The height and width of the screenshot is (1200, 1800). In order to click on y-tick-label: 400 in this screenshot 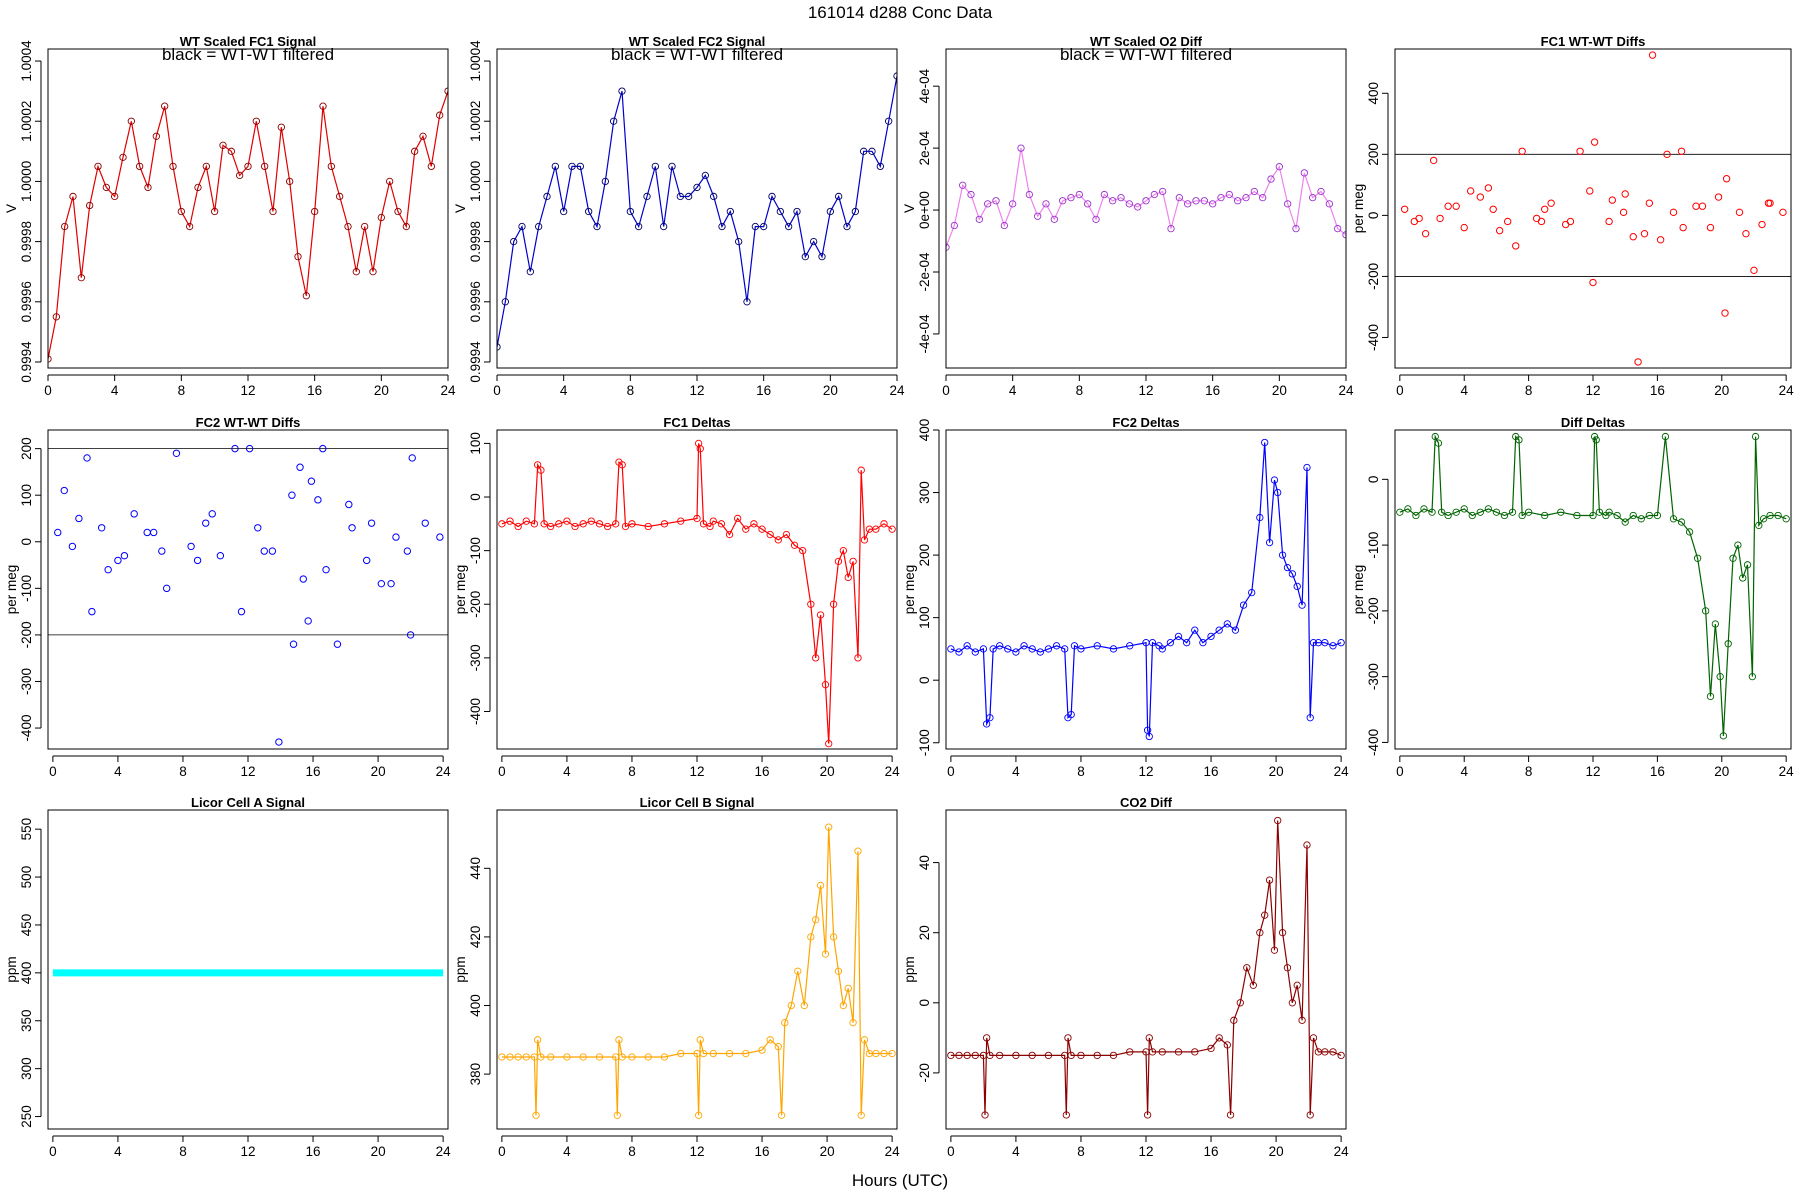, I will do `click(924, 430)`.